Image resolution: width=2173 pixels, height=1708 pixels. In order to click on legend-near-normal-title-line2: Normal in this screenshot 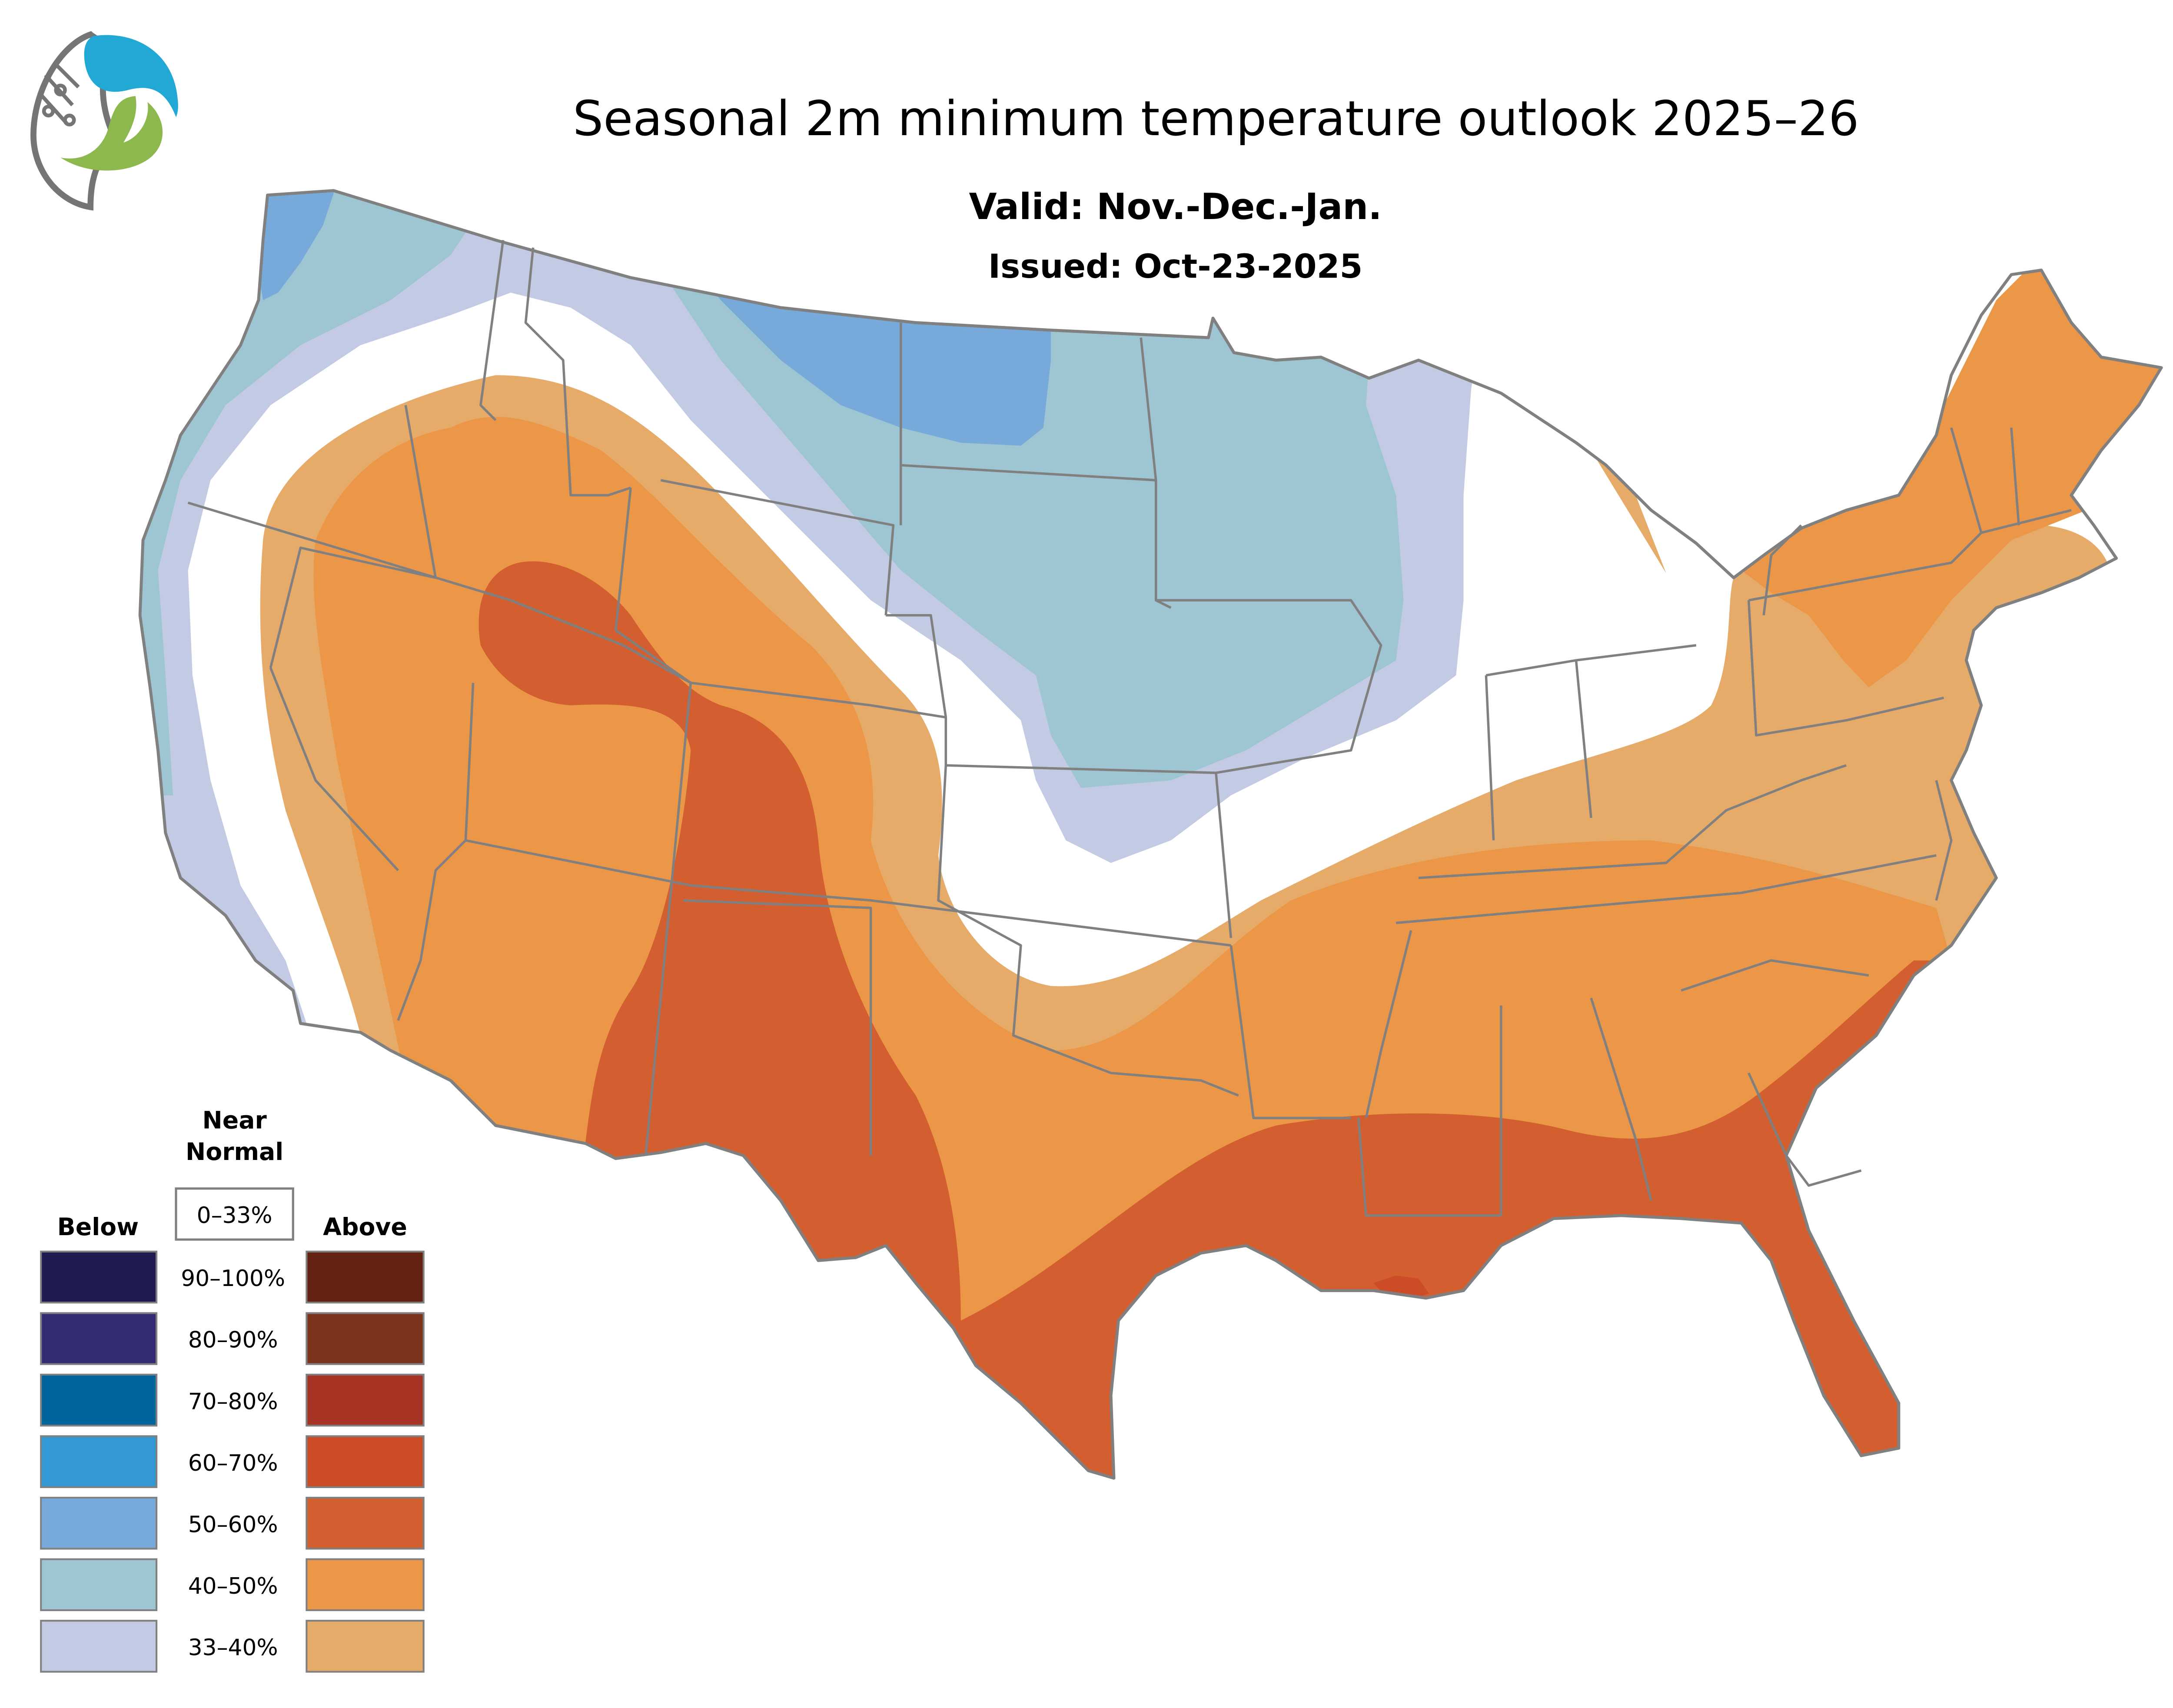, I will do `click(234, 1152)`.